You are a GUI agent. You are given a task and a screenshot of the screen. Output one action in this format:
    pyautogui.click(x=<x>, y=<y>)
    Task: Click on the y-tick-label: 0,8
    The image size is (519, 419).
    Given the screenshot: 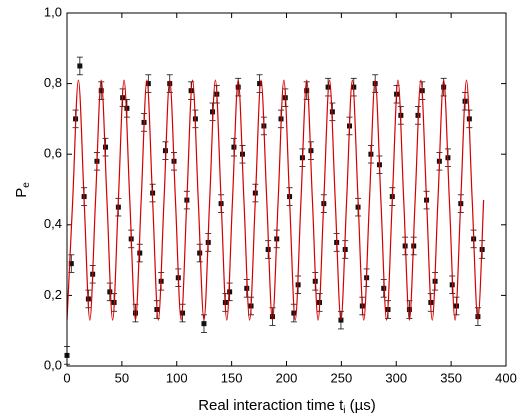 What is the action you would take?
    pyautogui.click(x=53, y=82)
    